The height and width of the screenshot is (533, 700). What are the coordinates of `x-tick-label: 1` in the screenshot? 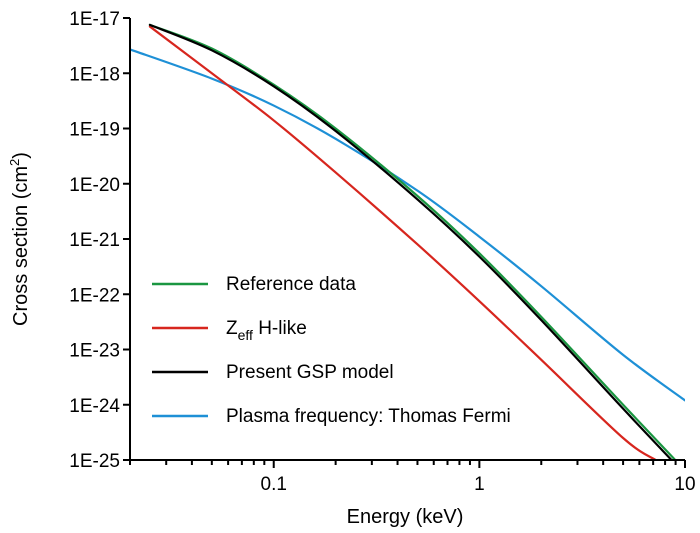 It's located at (479, 484).